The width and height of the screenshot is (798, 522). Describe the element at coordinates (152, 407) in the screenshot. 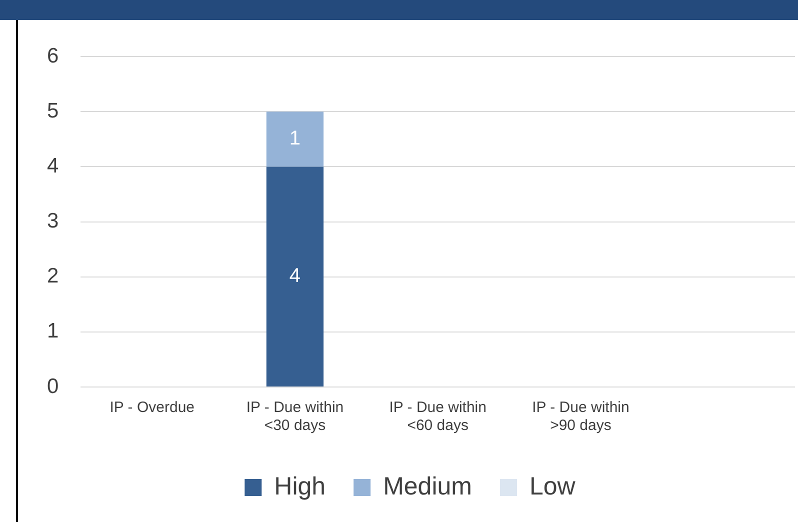

I see `x-tick-label: IP - Overdue` at that location.